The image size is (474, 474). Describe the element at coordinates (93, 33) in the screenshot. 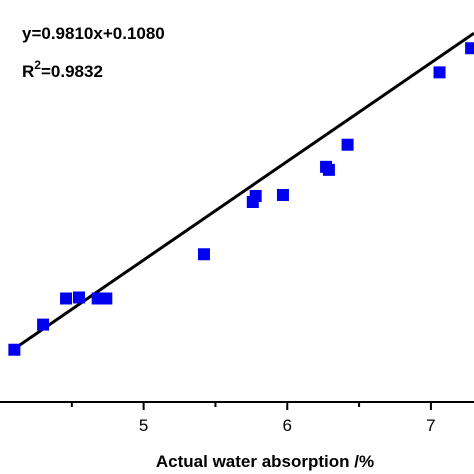

I see `regression-equation: y=0.9810x+0.1080` at that location.